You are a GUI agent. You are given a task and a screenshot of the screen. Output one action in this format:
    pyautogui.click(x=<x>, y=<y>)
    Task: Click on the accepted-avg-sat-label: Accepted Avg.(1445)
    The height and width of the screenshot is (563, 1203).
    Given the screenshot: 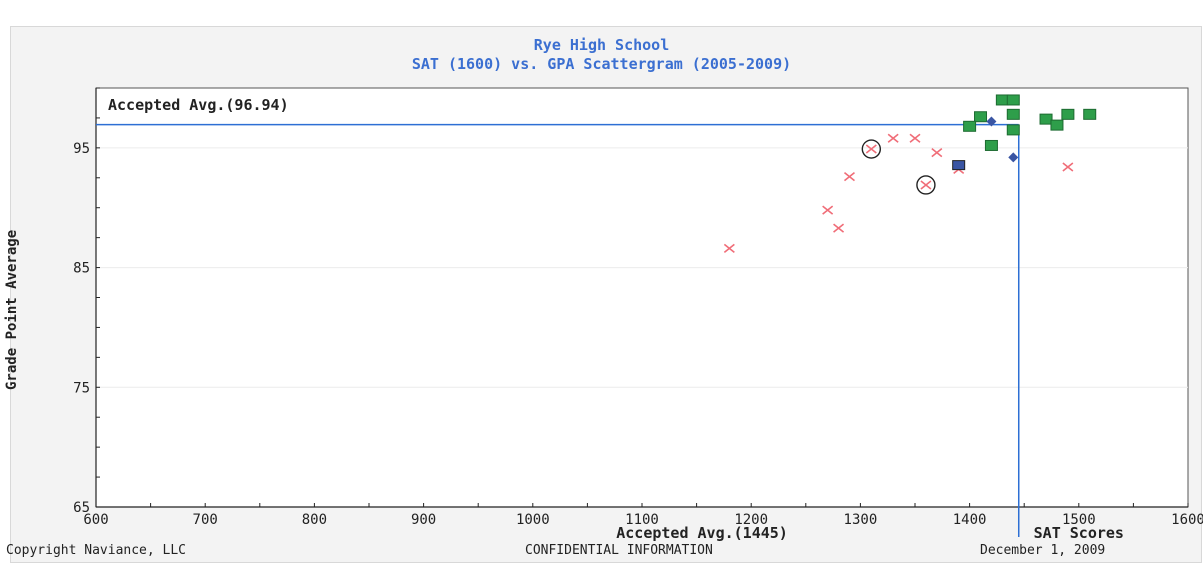 What is the action you would take?
    pyautogui.click(x=702, y=533)
    